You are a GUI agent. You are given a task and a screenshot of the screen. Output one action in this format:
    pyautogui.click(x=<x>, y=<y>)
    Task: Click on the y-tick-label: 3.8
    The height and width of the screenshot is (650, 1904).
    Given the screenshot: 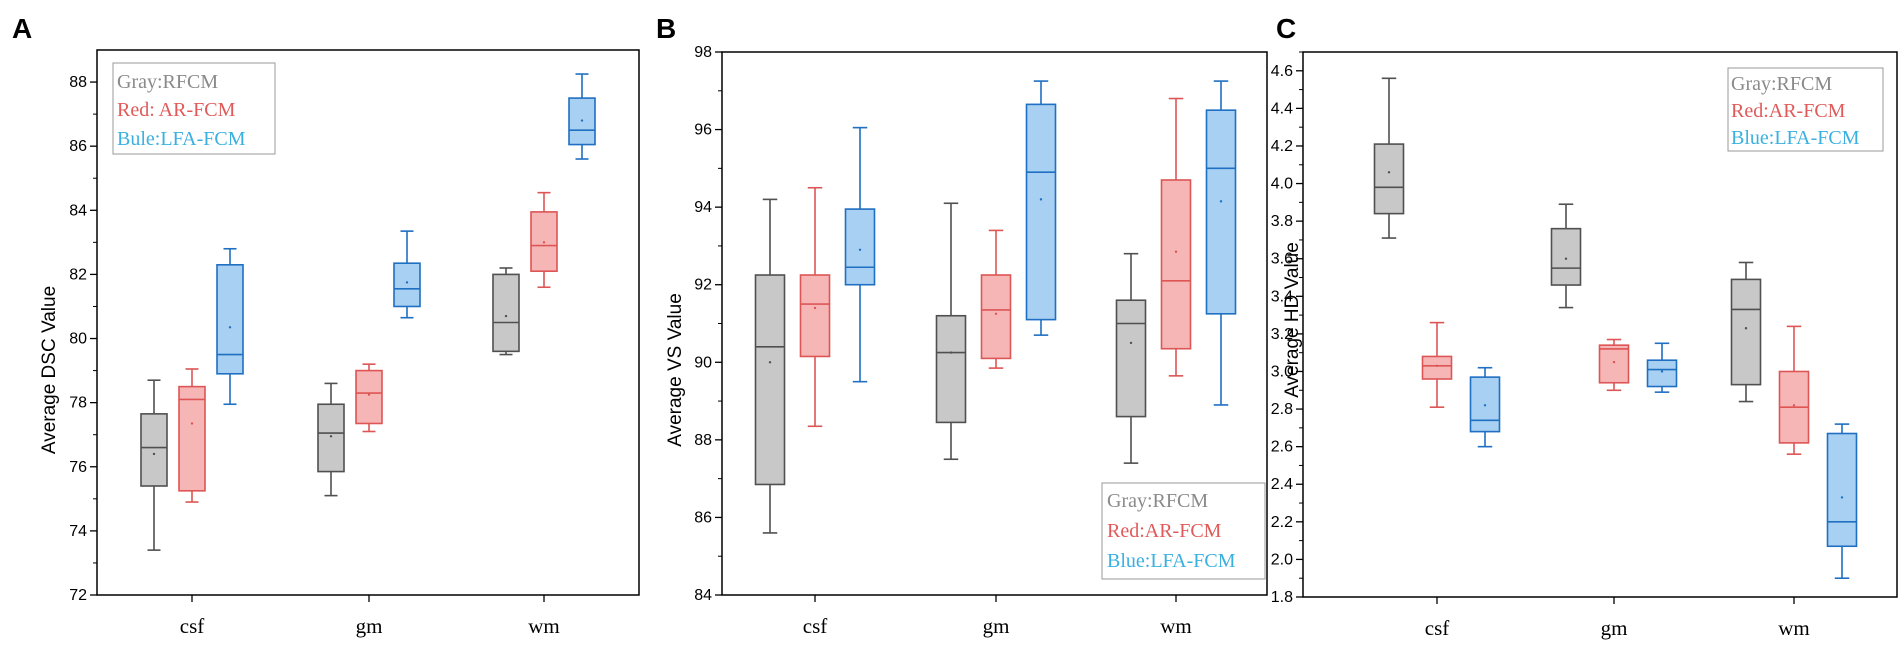 What is the action you would take?
    pyautogui.click(x=1282, y=221)
    